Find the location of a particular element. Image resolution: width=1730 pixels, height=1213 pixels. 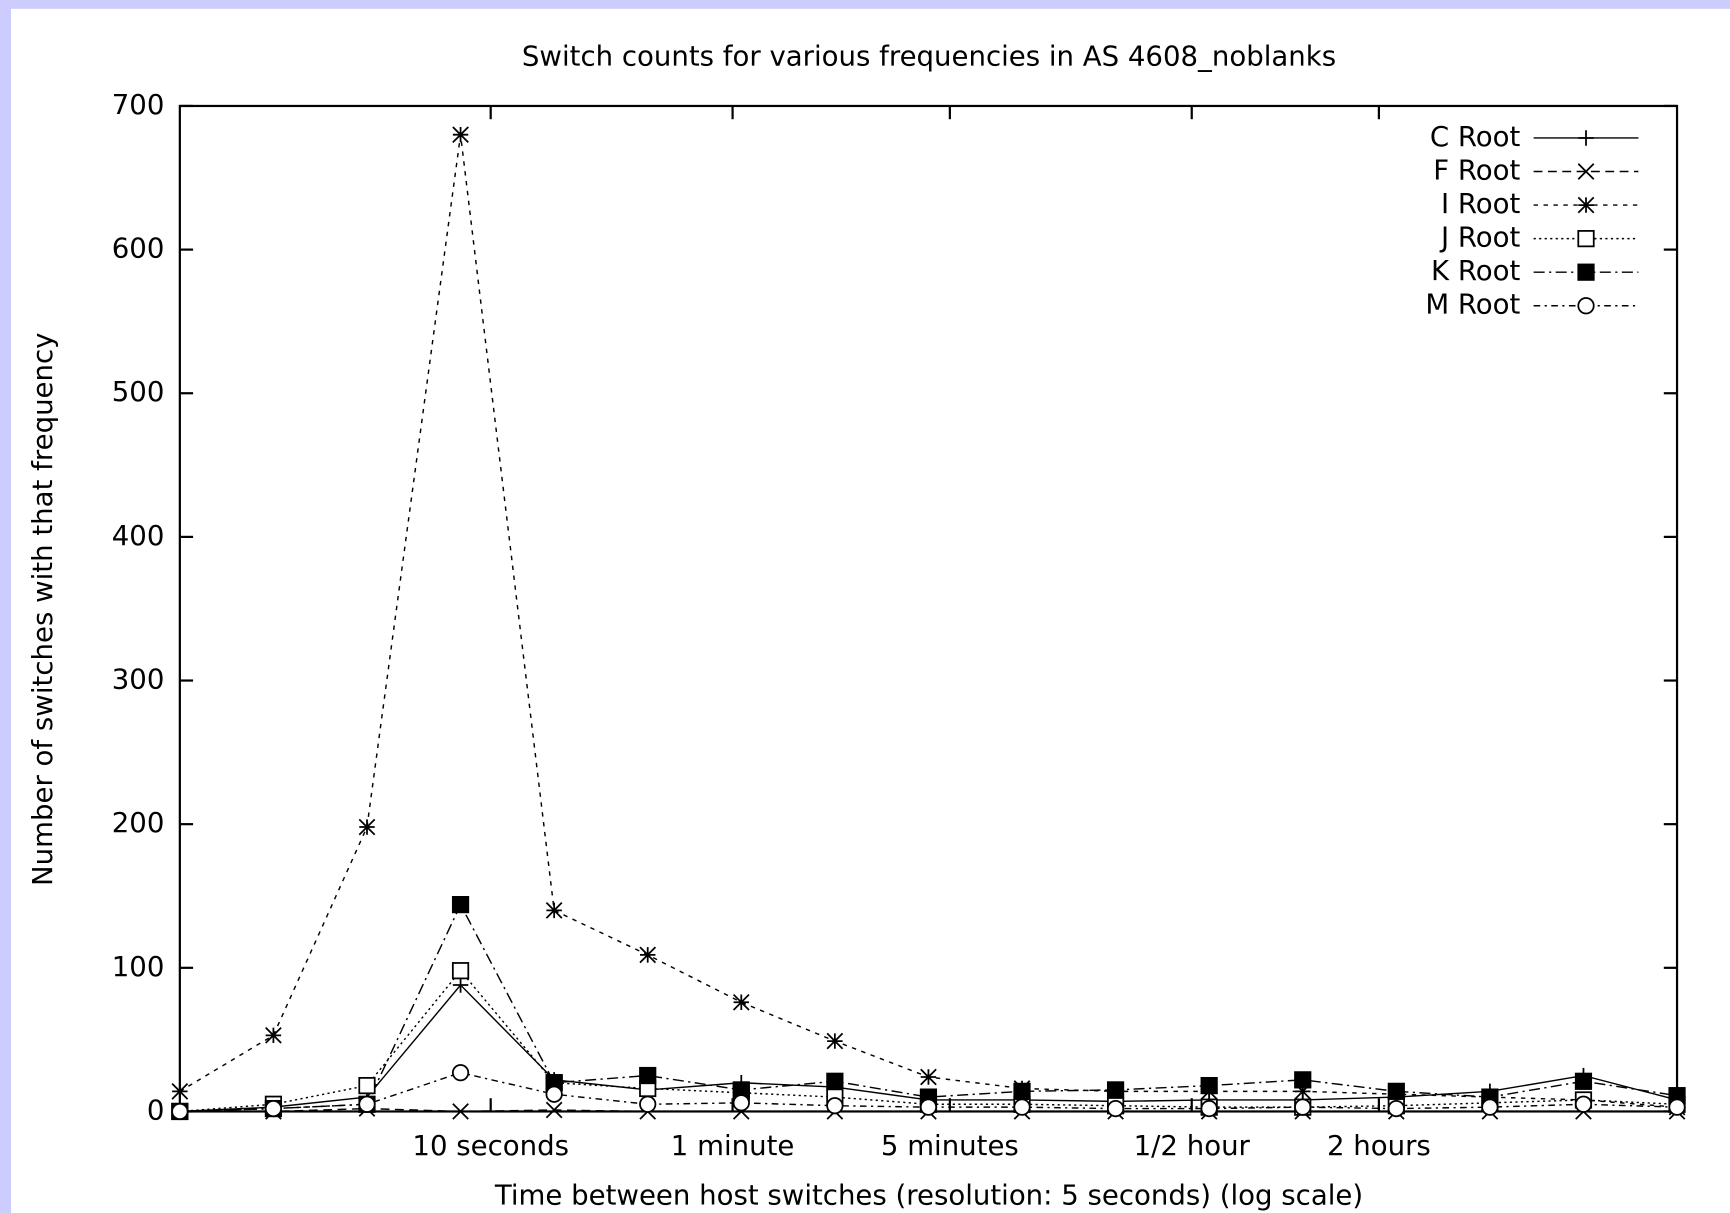

y-tick-label: 600 is located at coordinates (138, 248).